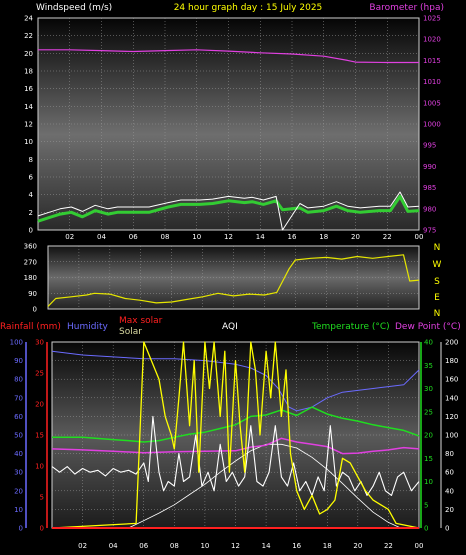 The width and height of the screenshot is (466, 555). What do you see at coordinates (18, 473) in the screenshot?
I see `humidity-tick-label: 30` at bounding box center [18, 473].